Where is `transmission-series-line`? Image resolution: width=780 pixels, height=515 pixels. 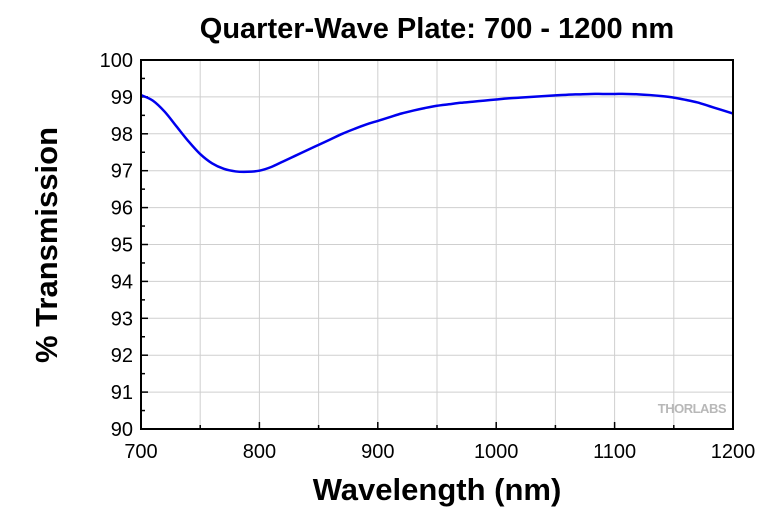
transmission-series-line is located at coordinates (437, 133).